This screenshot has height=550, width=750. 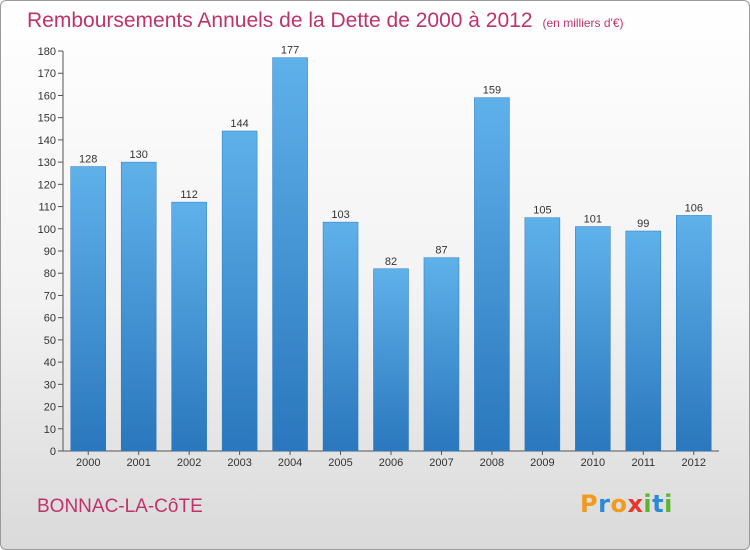 I want to click on y-tick-label: 130, so click(x=47, y=163).